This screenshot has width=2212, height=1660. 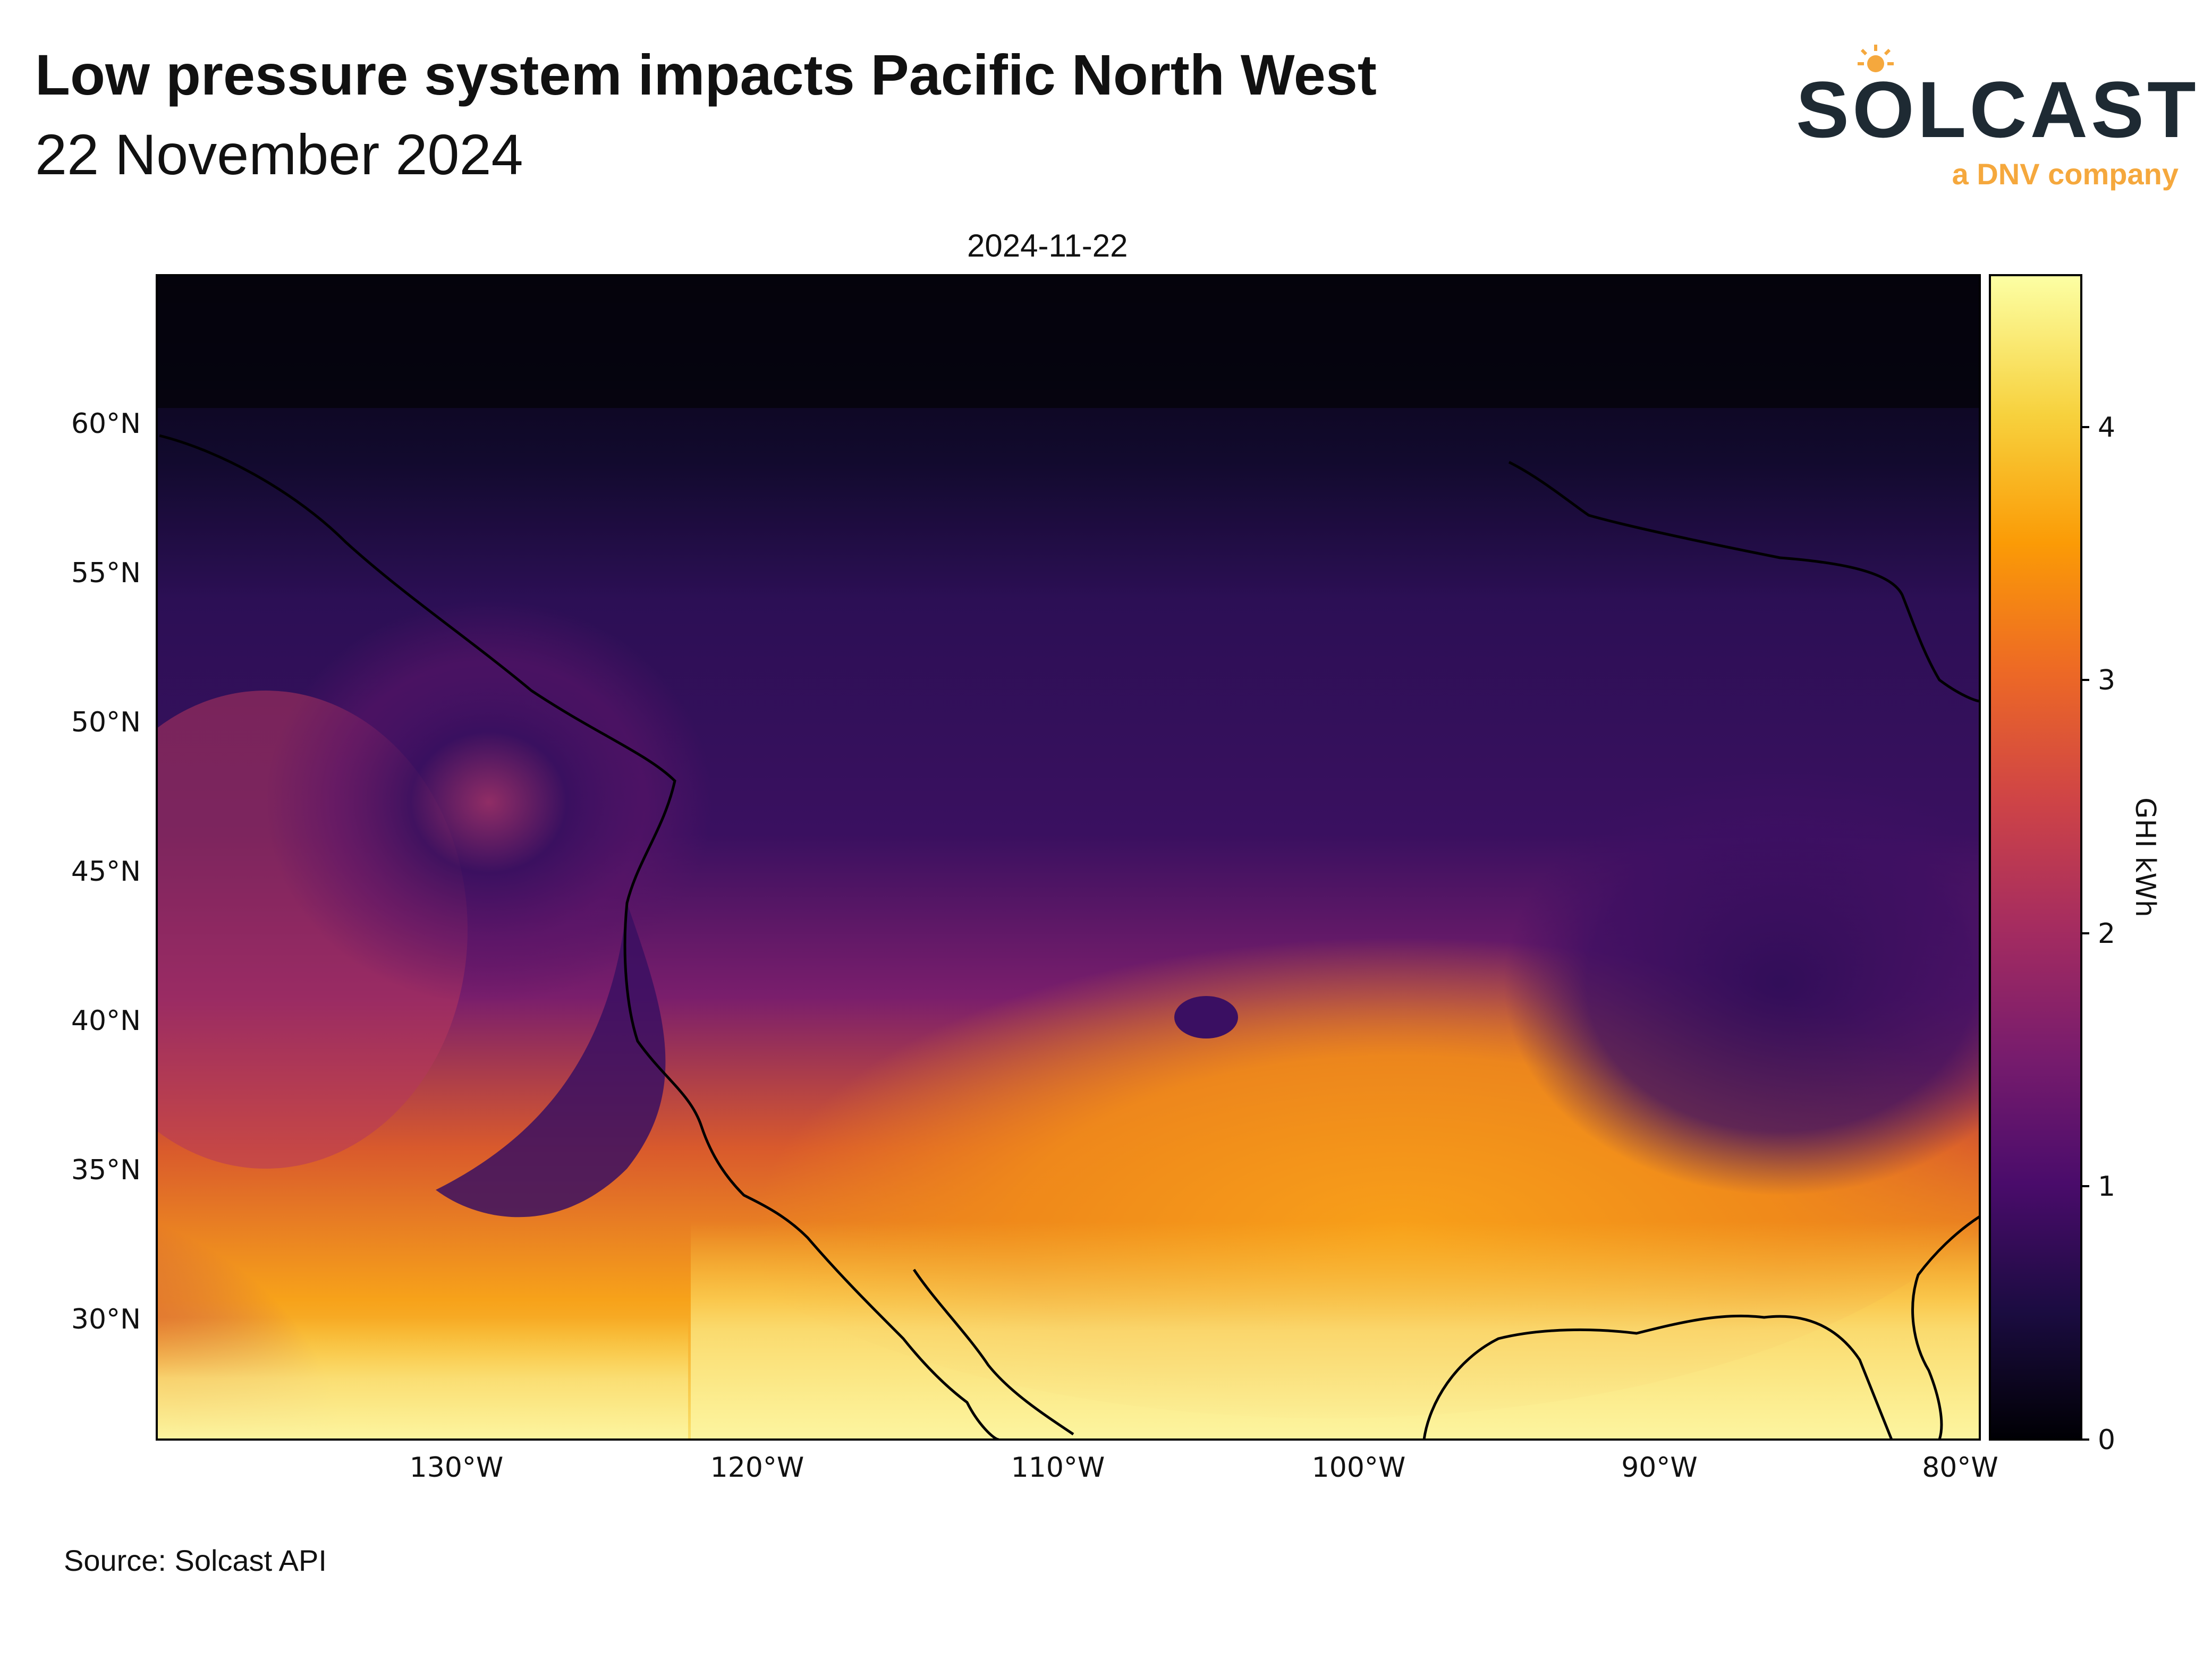 I want to click on hudson-bay-coastline, so click(x=1744, y=582).